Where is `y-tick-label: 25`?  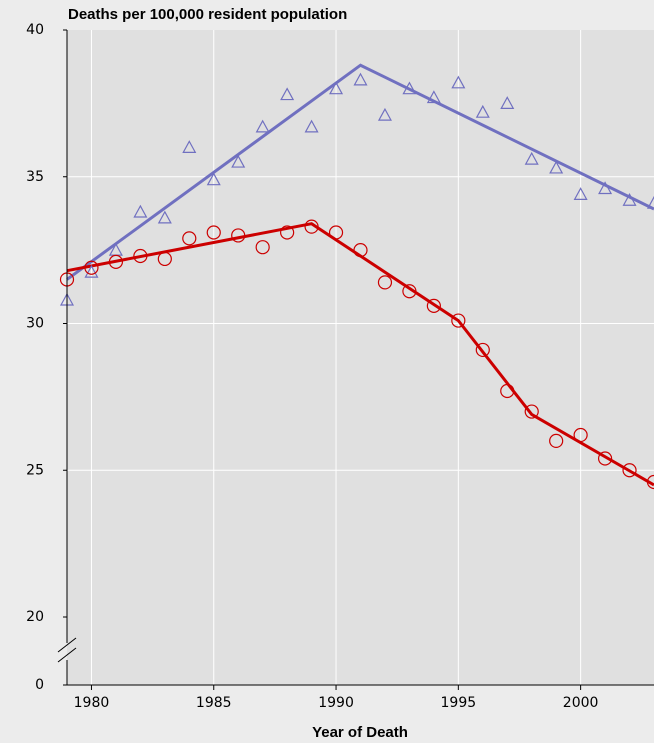 y-tick-label: 25 is located at coordinates (35, 470).